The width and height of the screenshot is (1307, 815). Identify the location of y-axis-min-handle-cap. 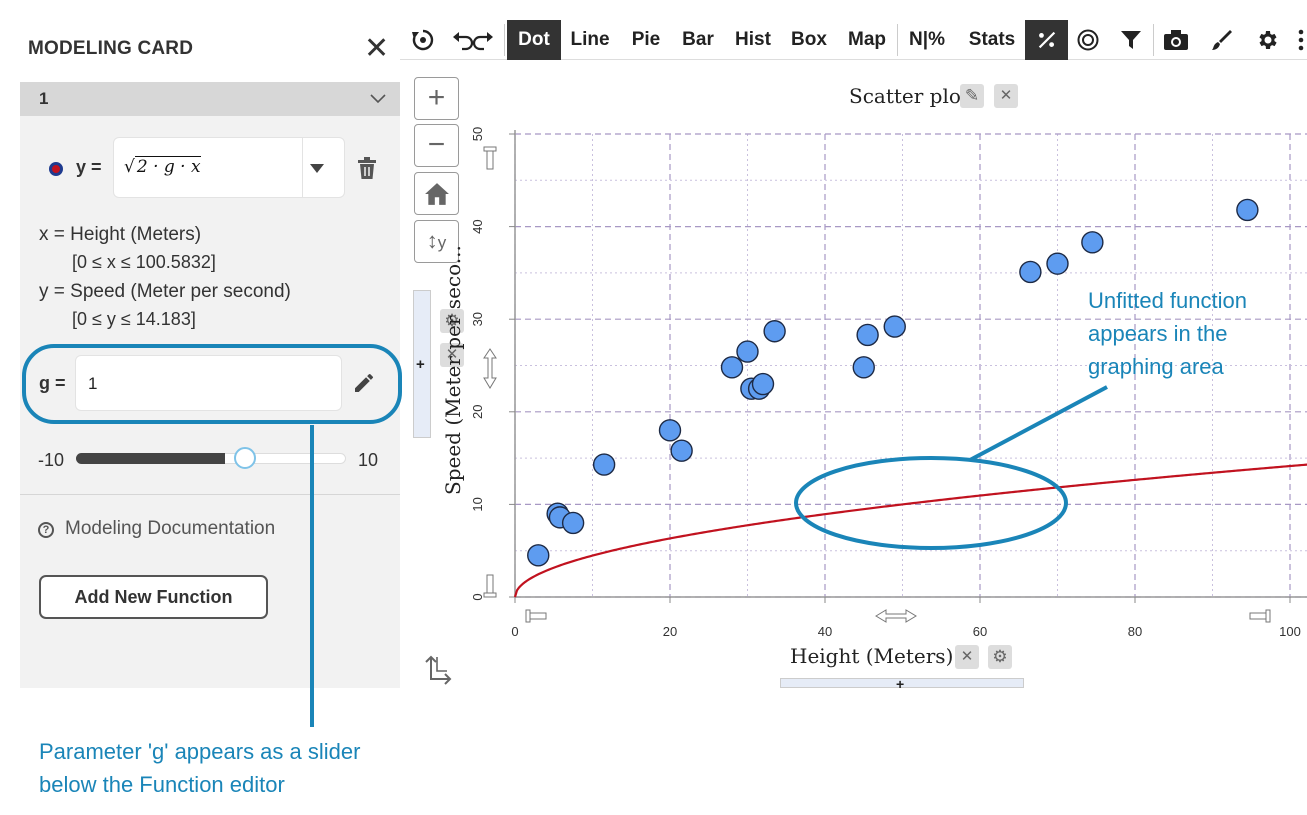
(490, 595).